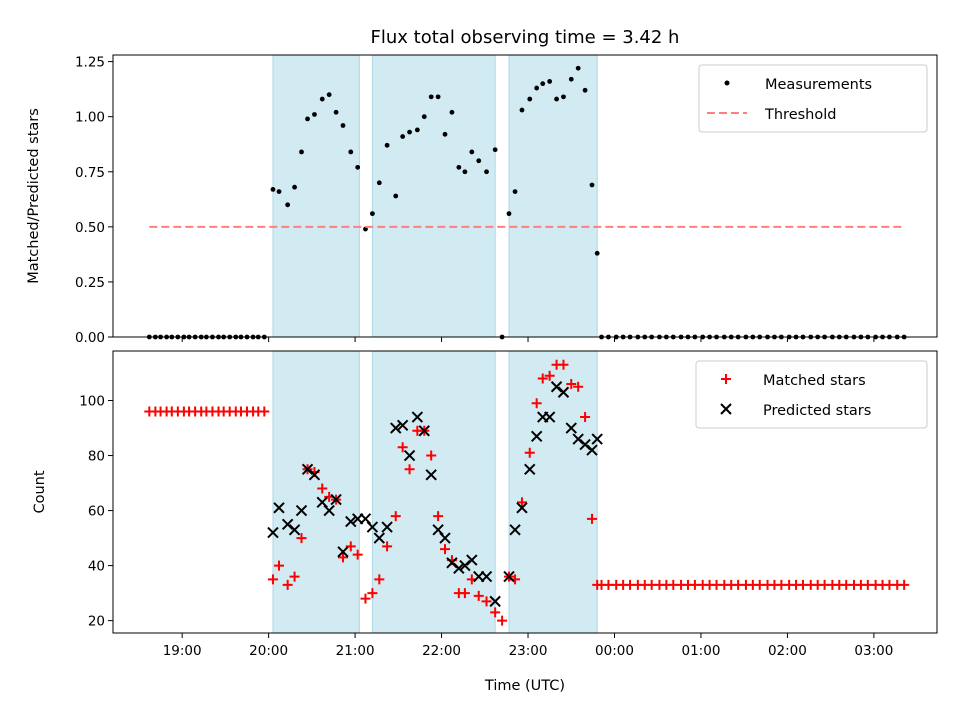 This screenshot has height=720, width=960. Describe the element at coordinates (40, 491) in the screenshot. I see `bottom-y-axis-label: Count` at that location.